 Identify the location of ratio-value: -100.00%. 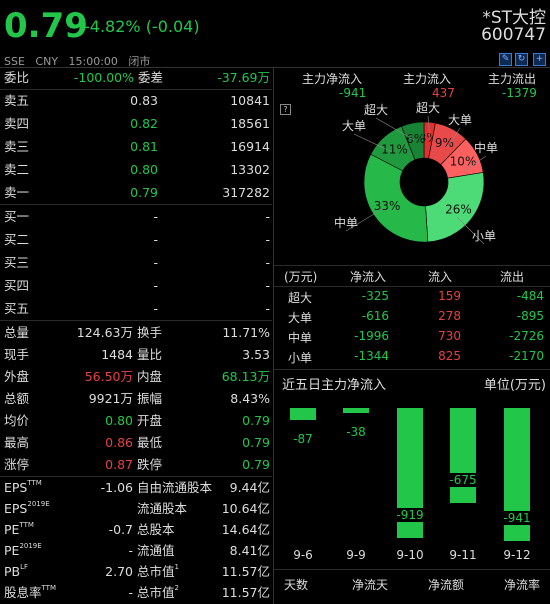
(103, 77).